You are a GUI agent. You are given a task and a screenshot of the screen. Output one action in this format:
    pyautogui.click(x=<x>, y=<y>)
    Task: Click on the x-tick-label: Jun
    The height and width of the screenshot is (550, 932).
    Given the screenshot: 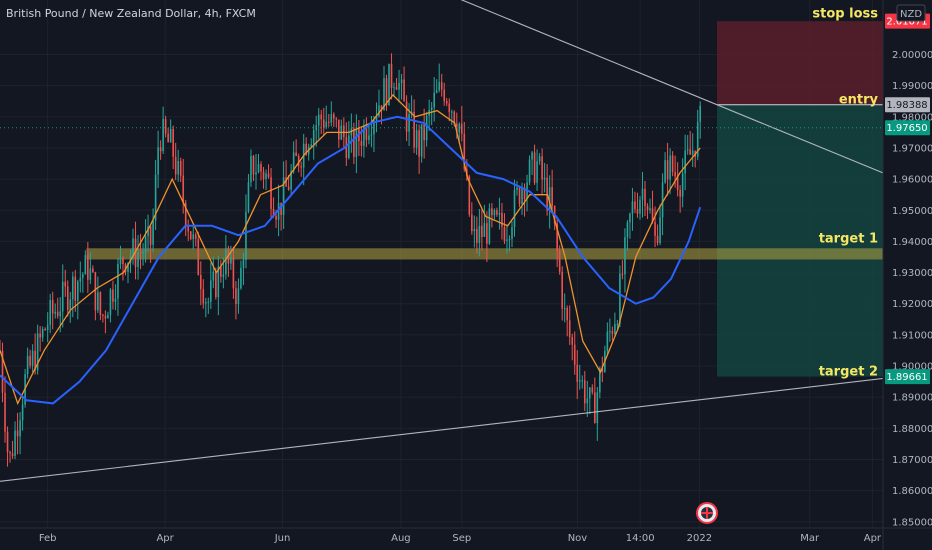 What is the action you would take?
    pyautogui.click(x=282, y=538)
    